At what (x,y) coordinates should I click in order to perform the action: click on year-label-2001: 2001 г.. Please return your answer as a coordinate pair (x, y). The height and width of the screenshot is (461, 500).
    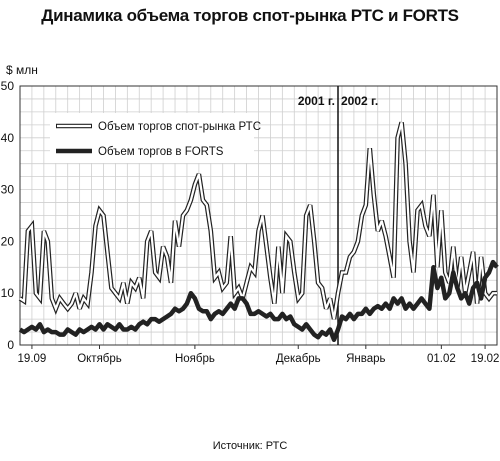
    Looking at the image, I should click on (316, 101).